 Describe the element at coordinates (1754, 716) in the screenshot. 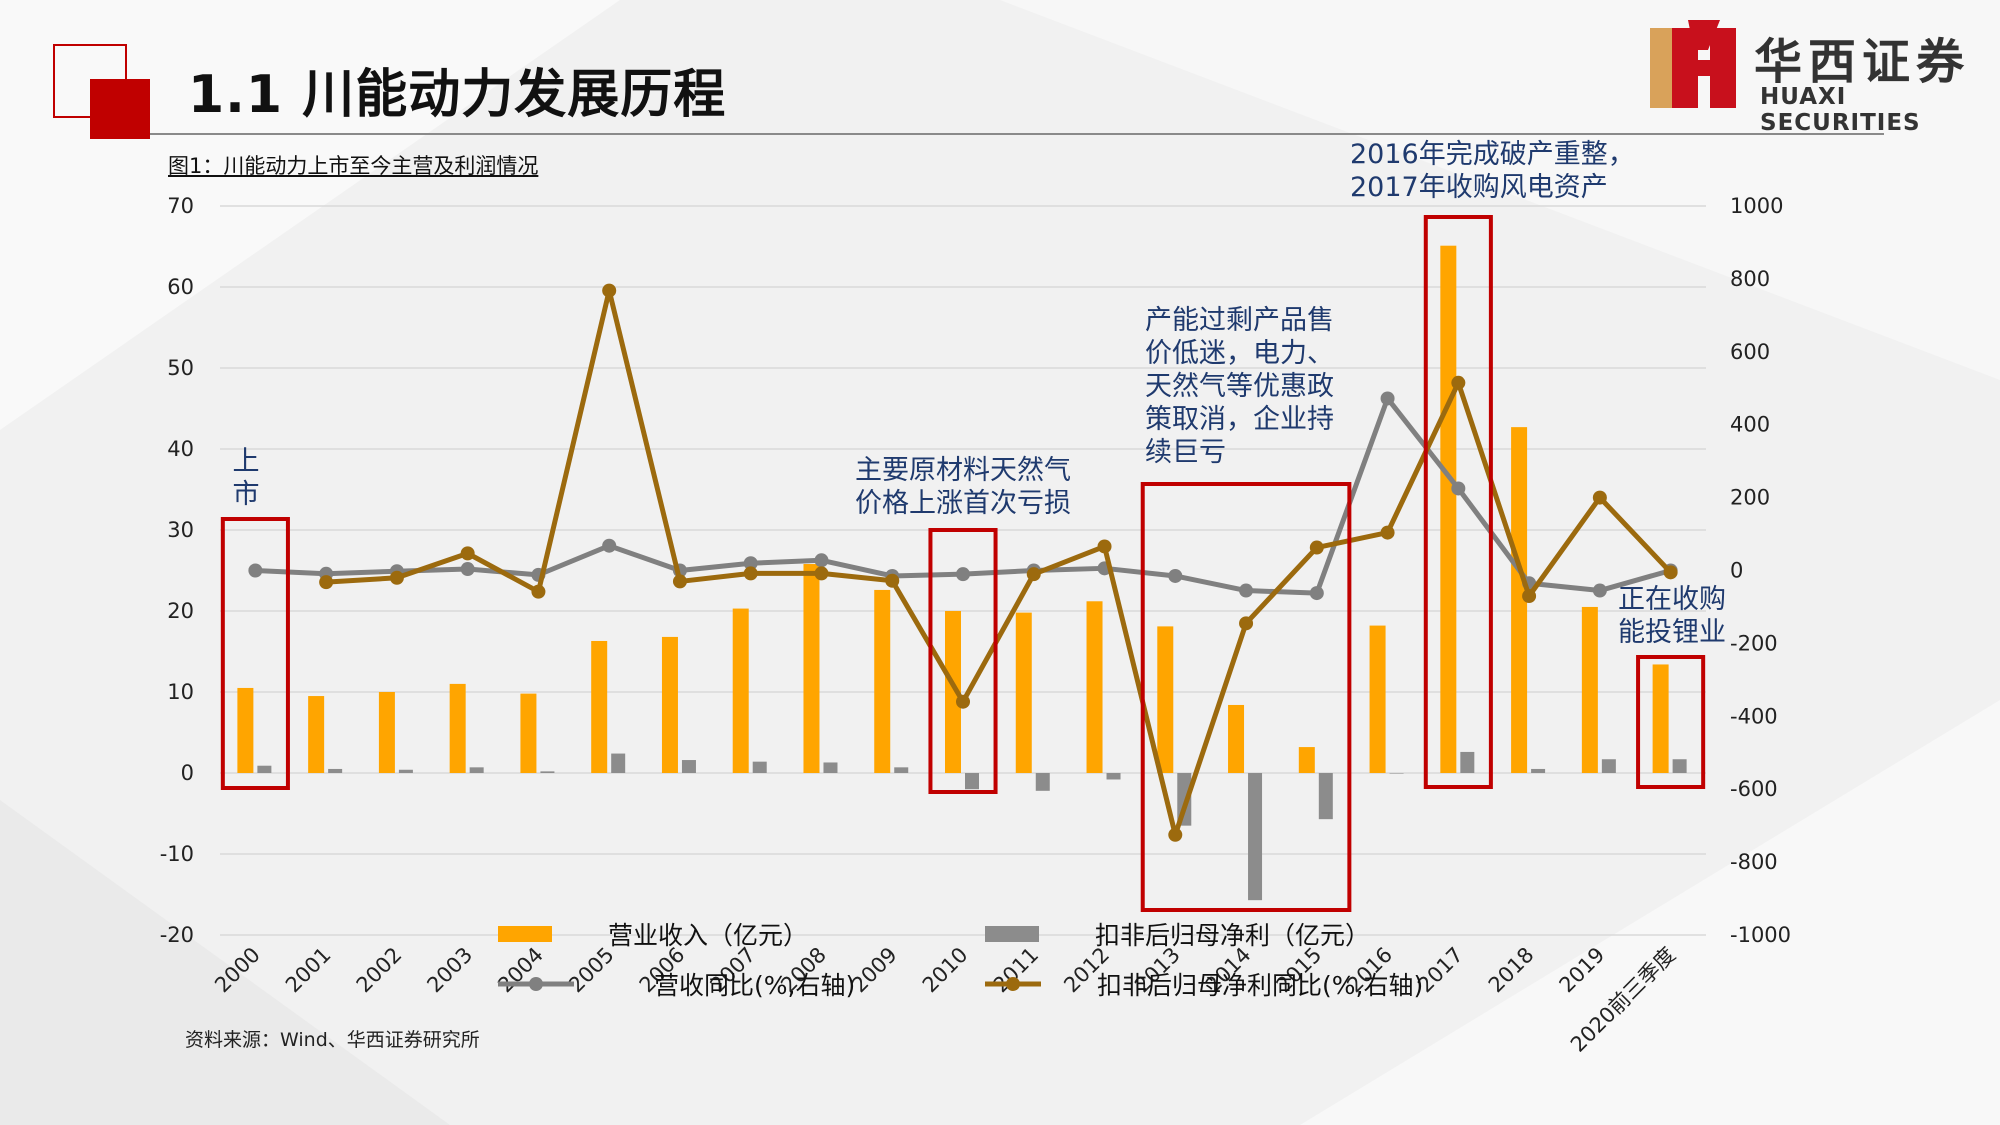

I see `y-right-tick-label: -400` at that location.